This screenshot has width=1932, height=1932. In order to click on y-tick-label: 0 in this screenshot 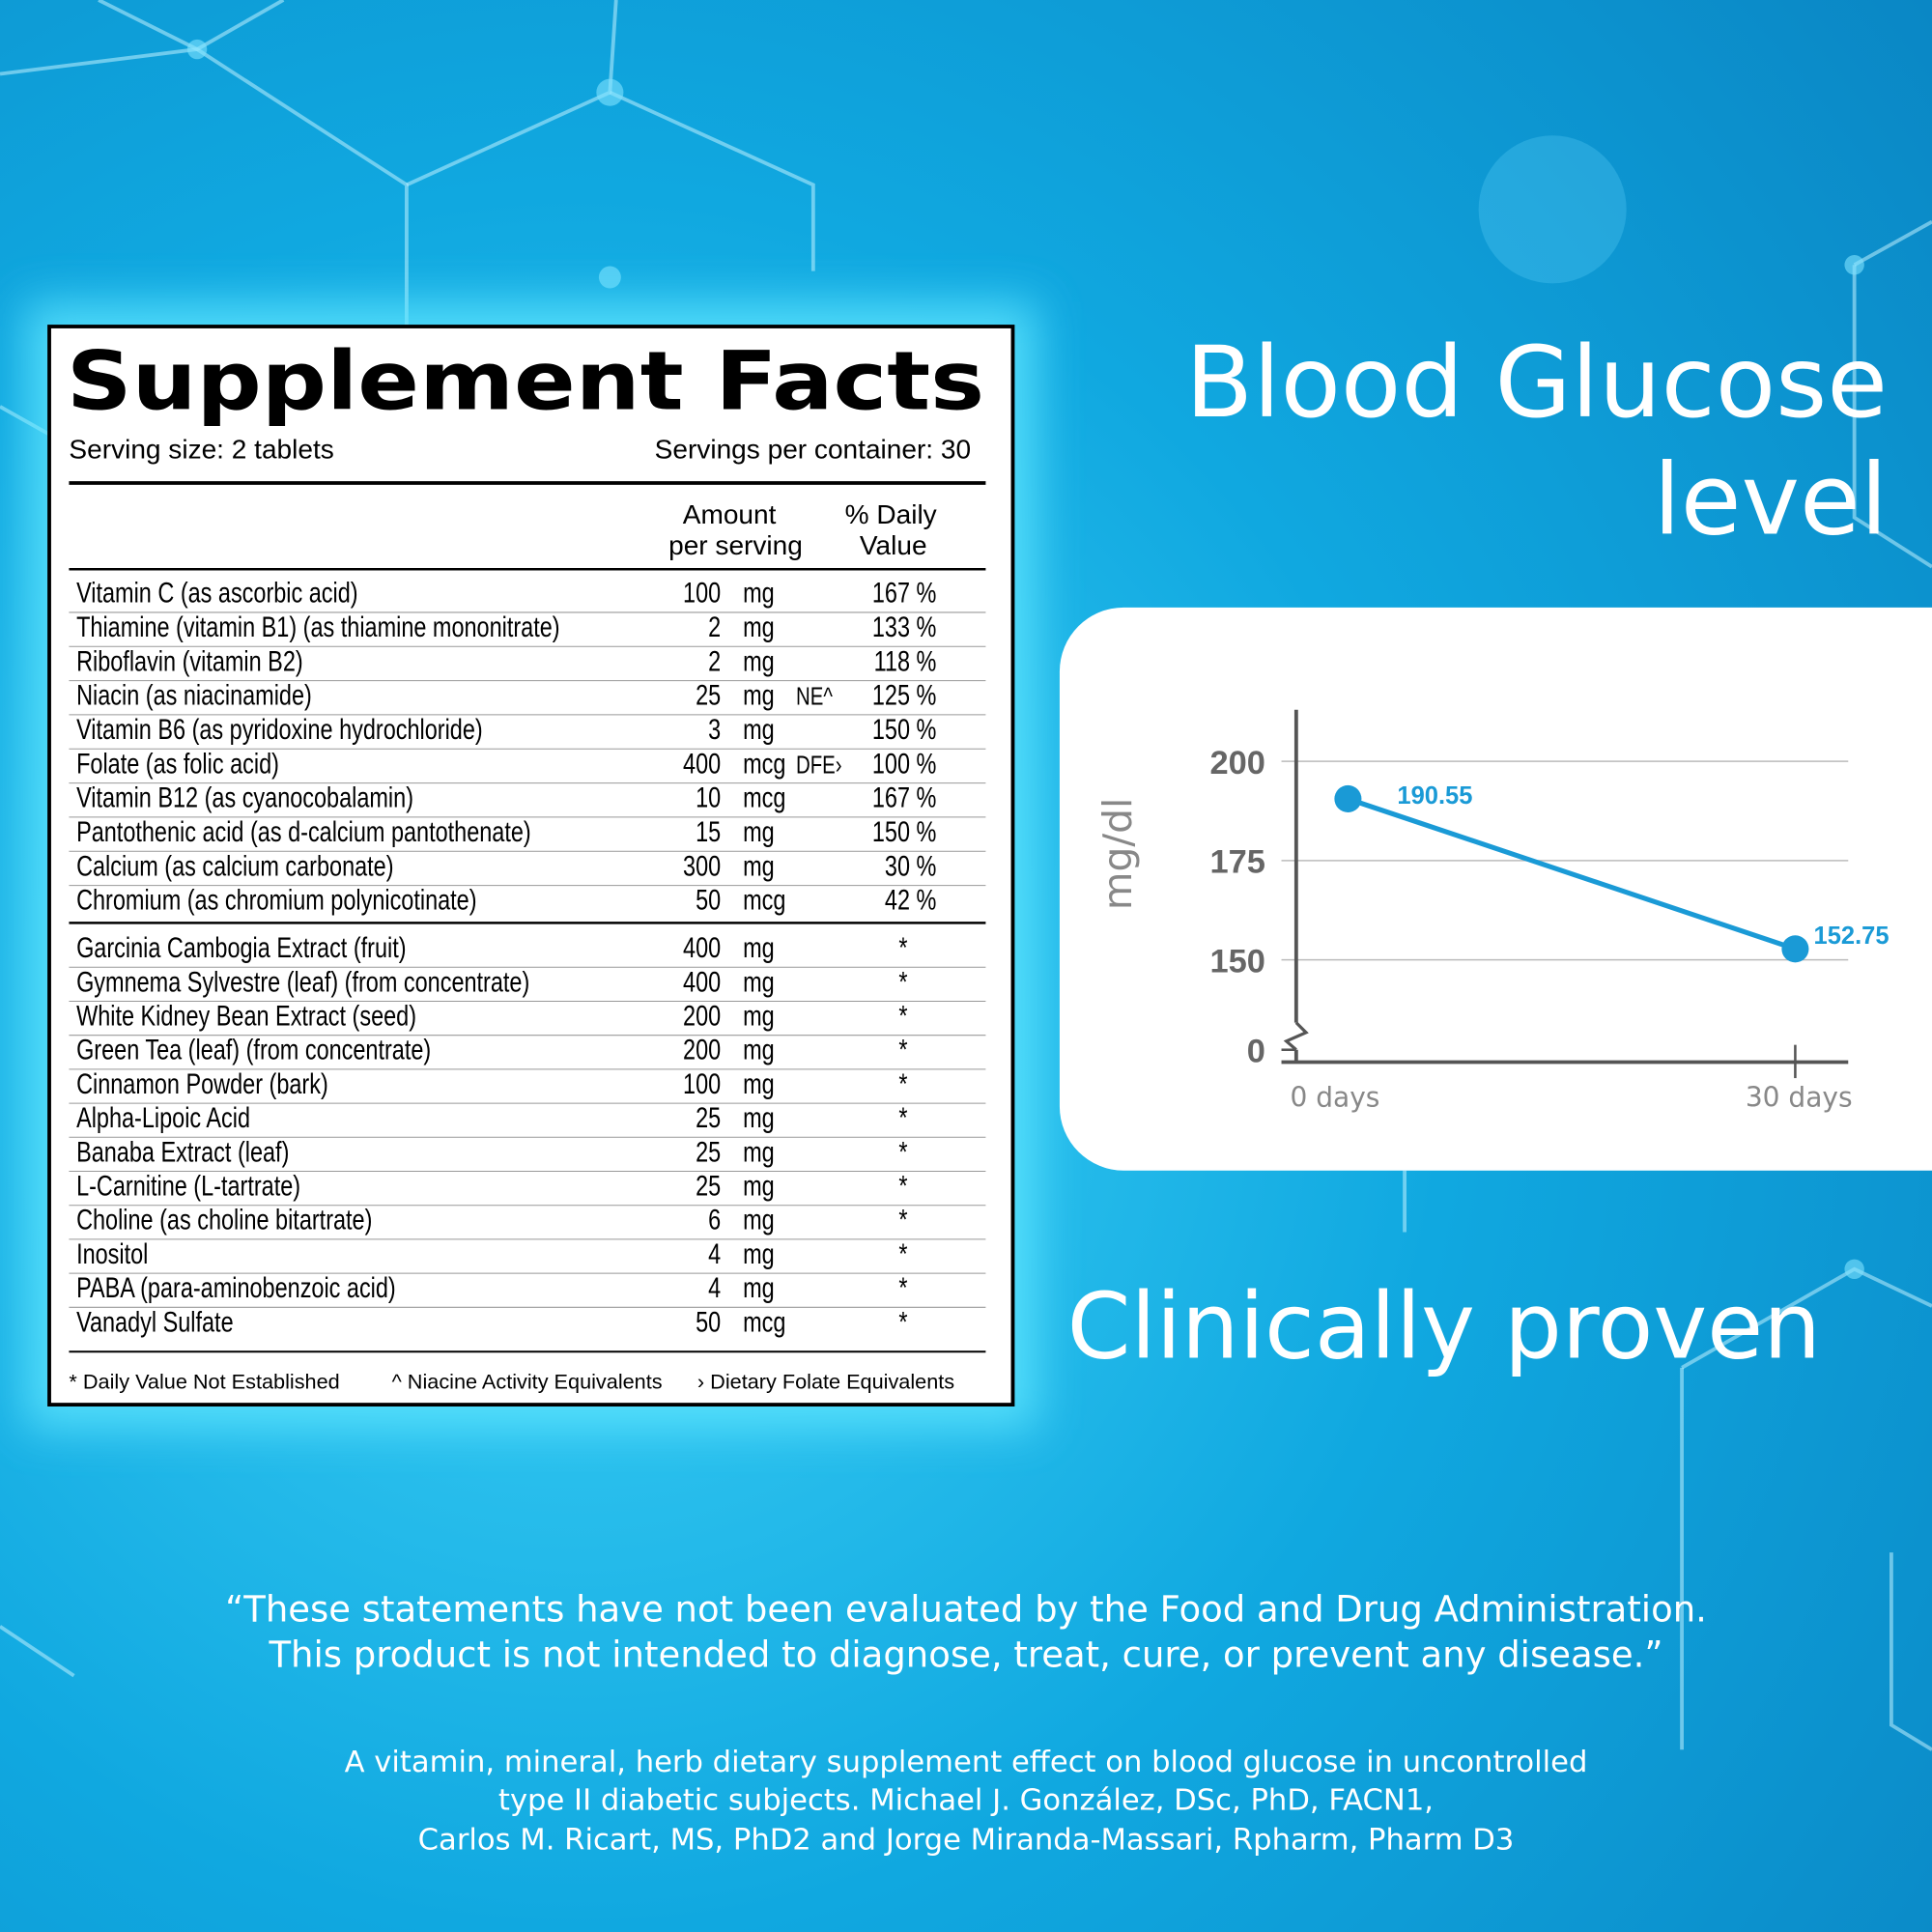, I will do `click(1256, 1051)`.